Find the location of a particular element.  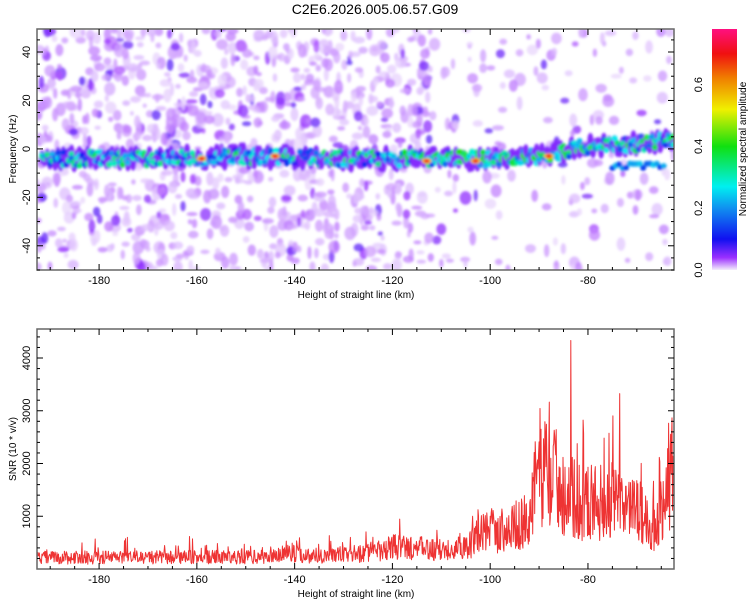

y-tick-label: -20 is located at coordinates (27, 197).